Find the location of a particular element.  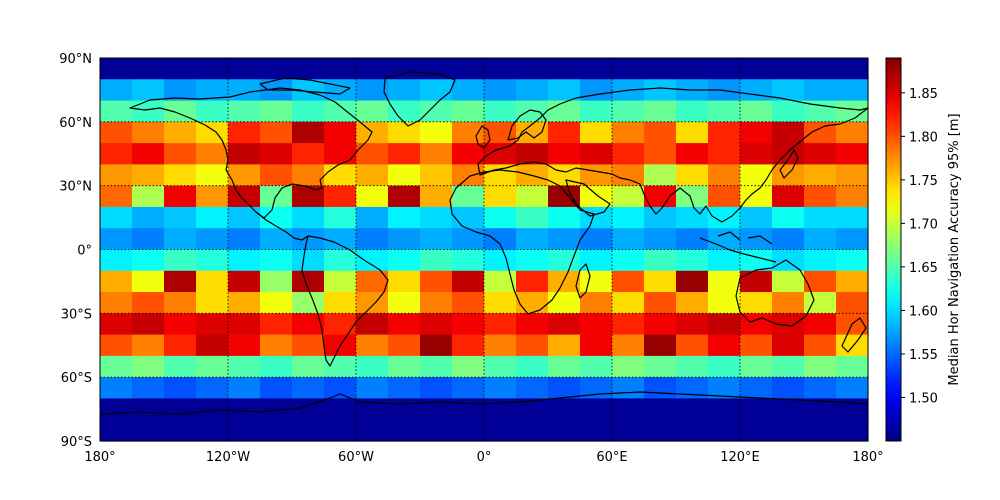

coastline-greenland is located at coordinates (419, 99).